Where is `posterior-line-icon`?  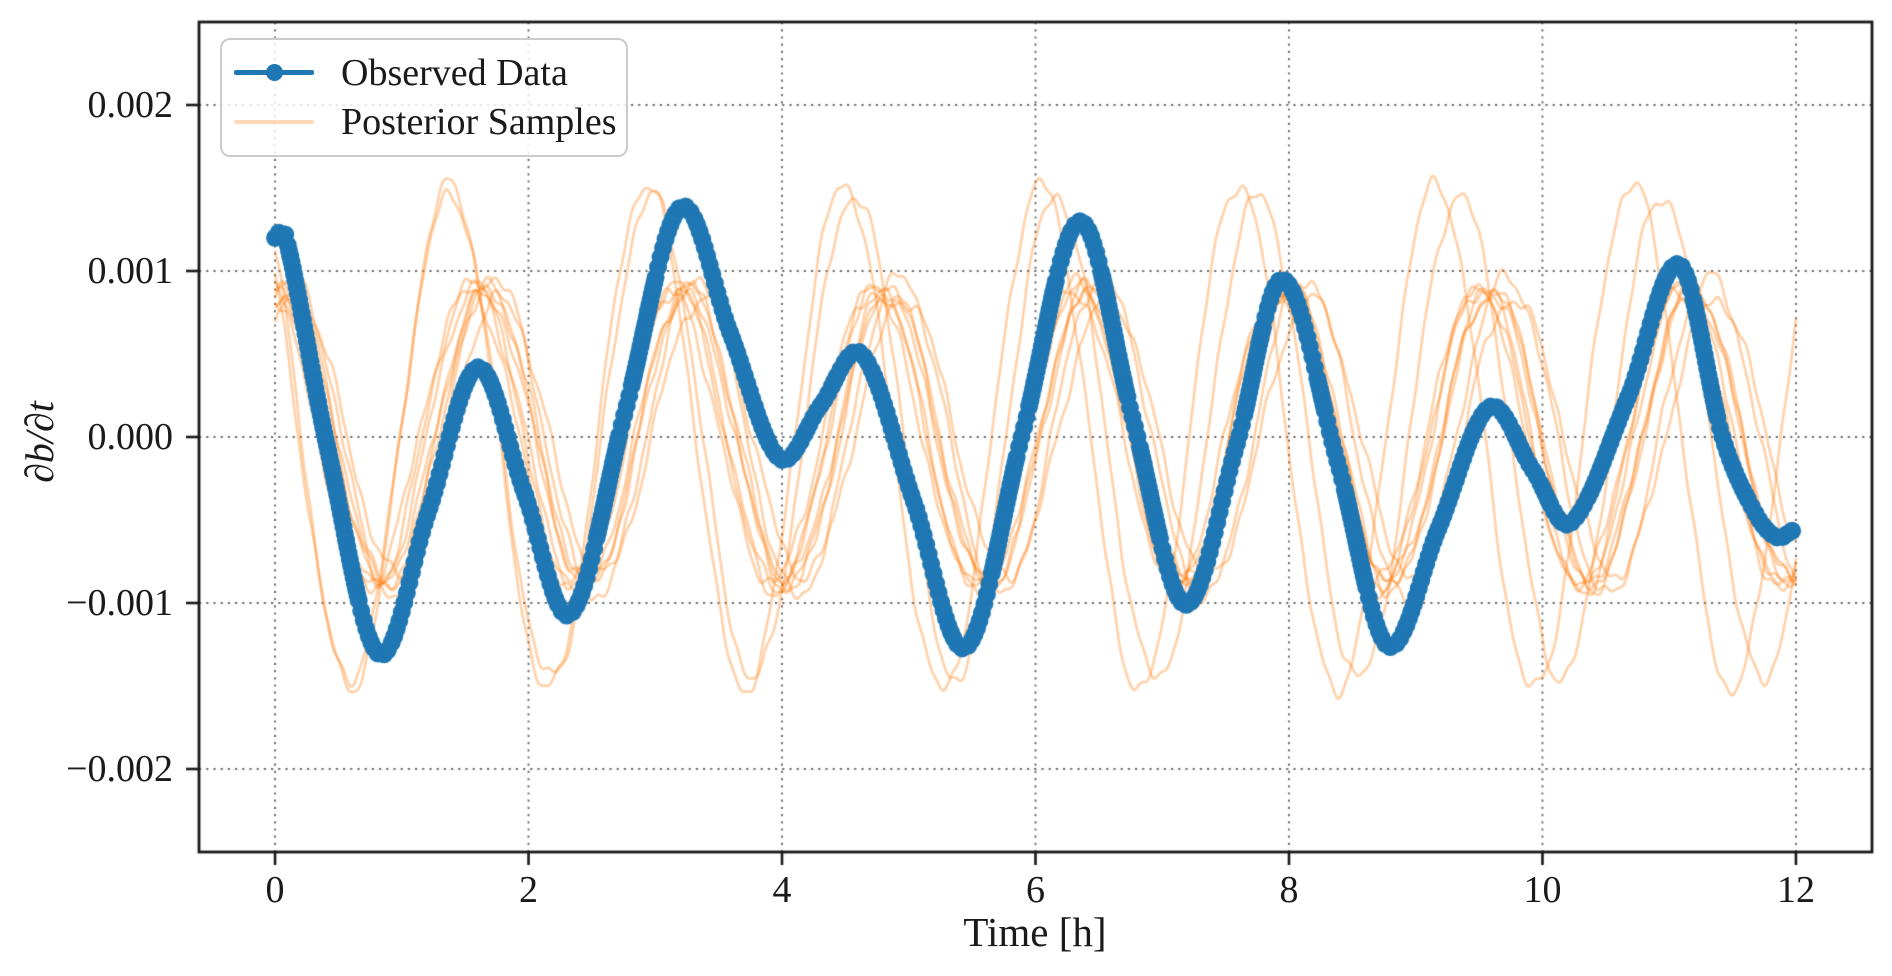
posterior-line-icon is located at coordinates (274, 122).